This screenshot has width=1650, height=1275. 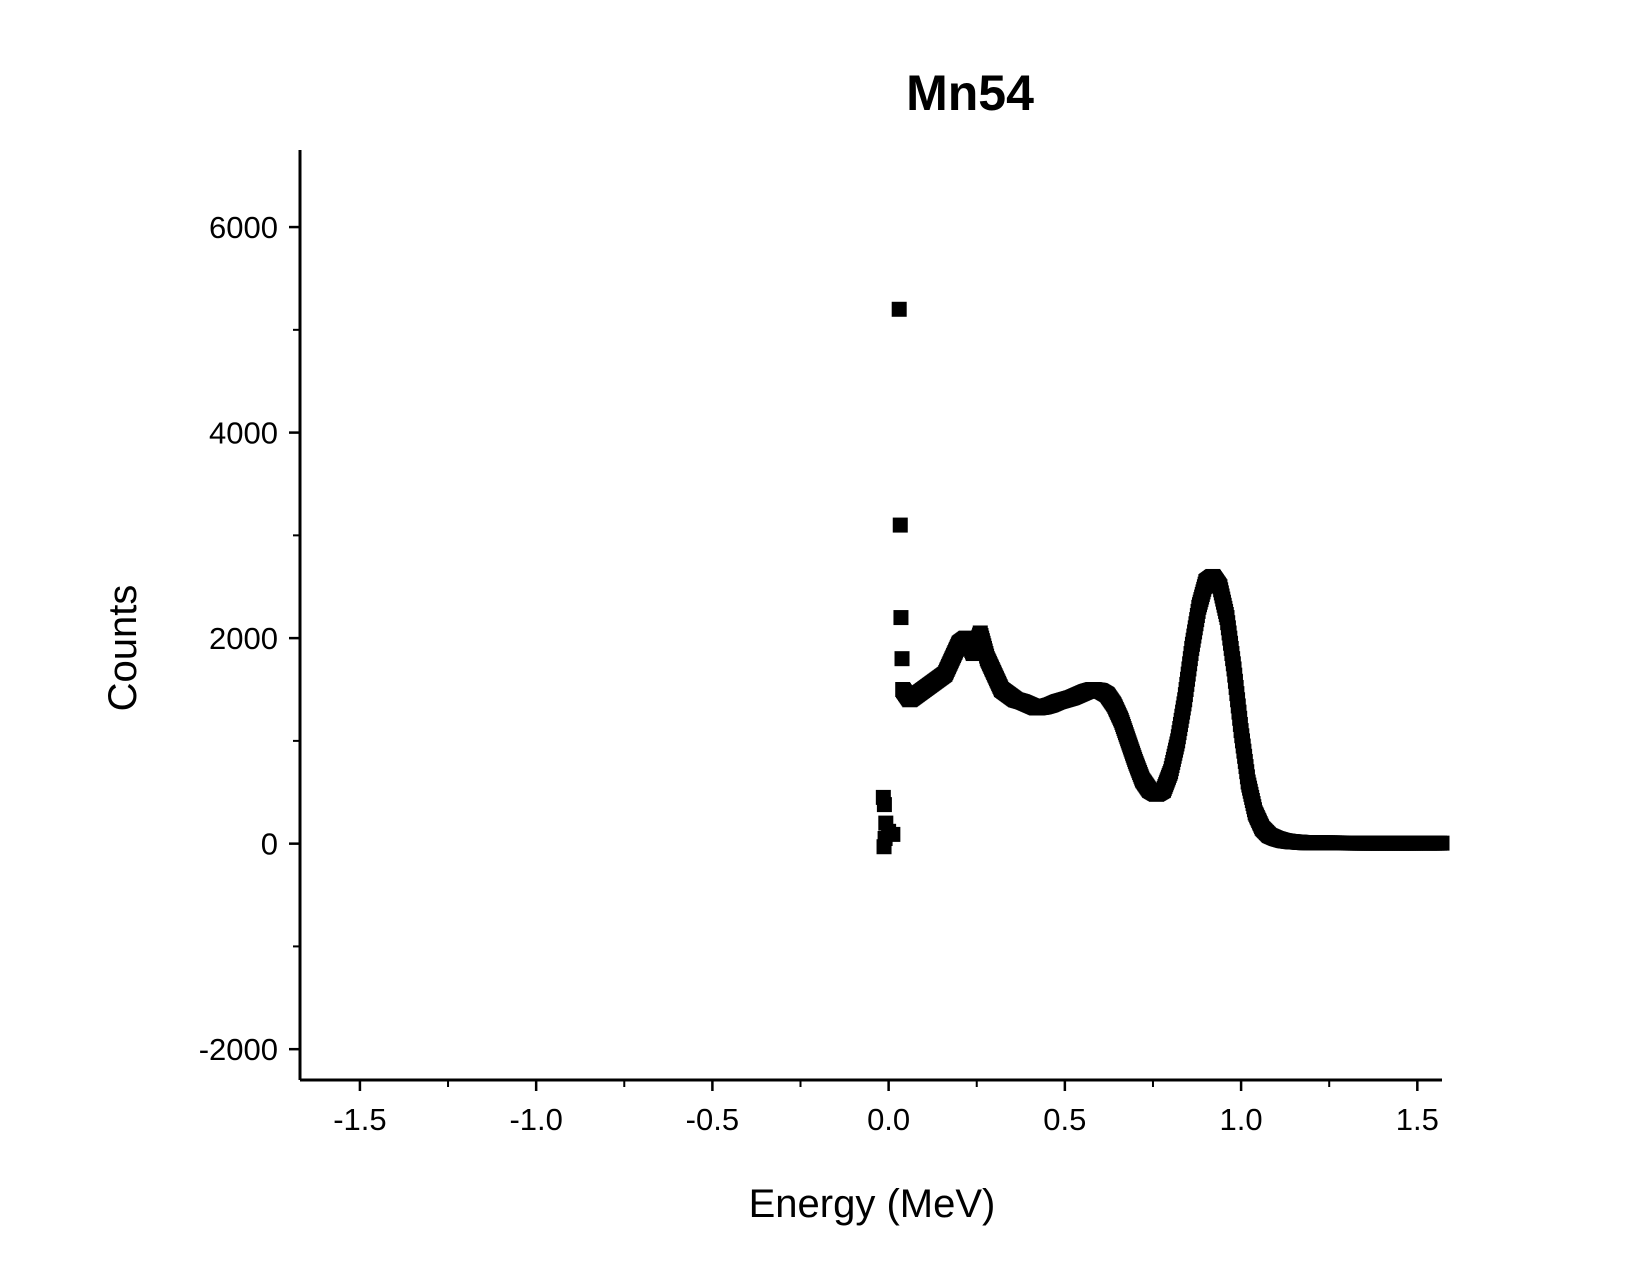 I want to click on y-tick-label: 6000, so click(x=243, y=227).